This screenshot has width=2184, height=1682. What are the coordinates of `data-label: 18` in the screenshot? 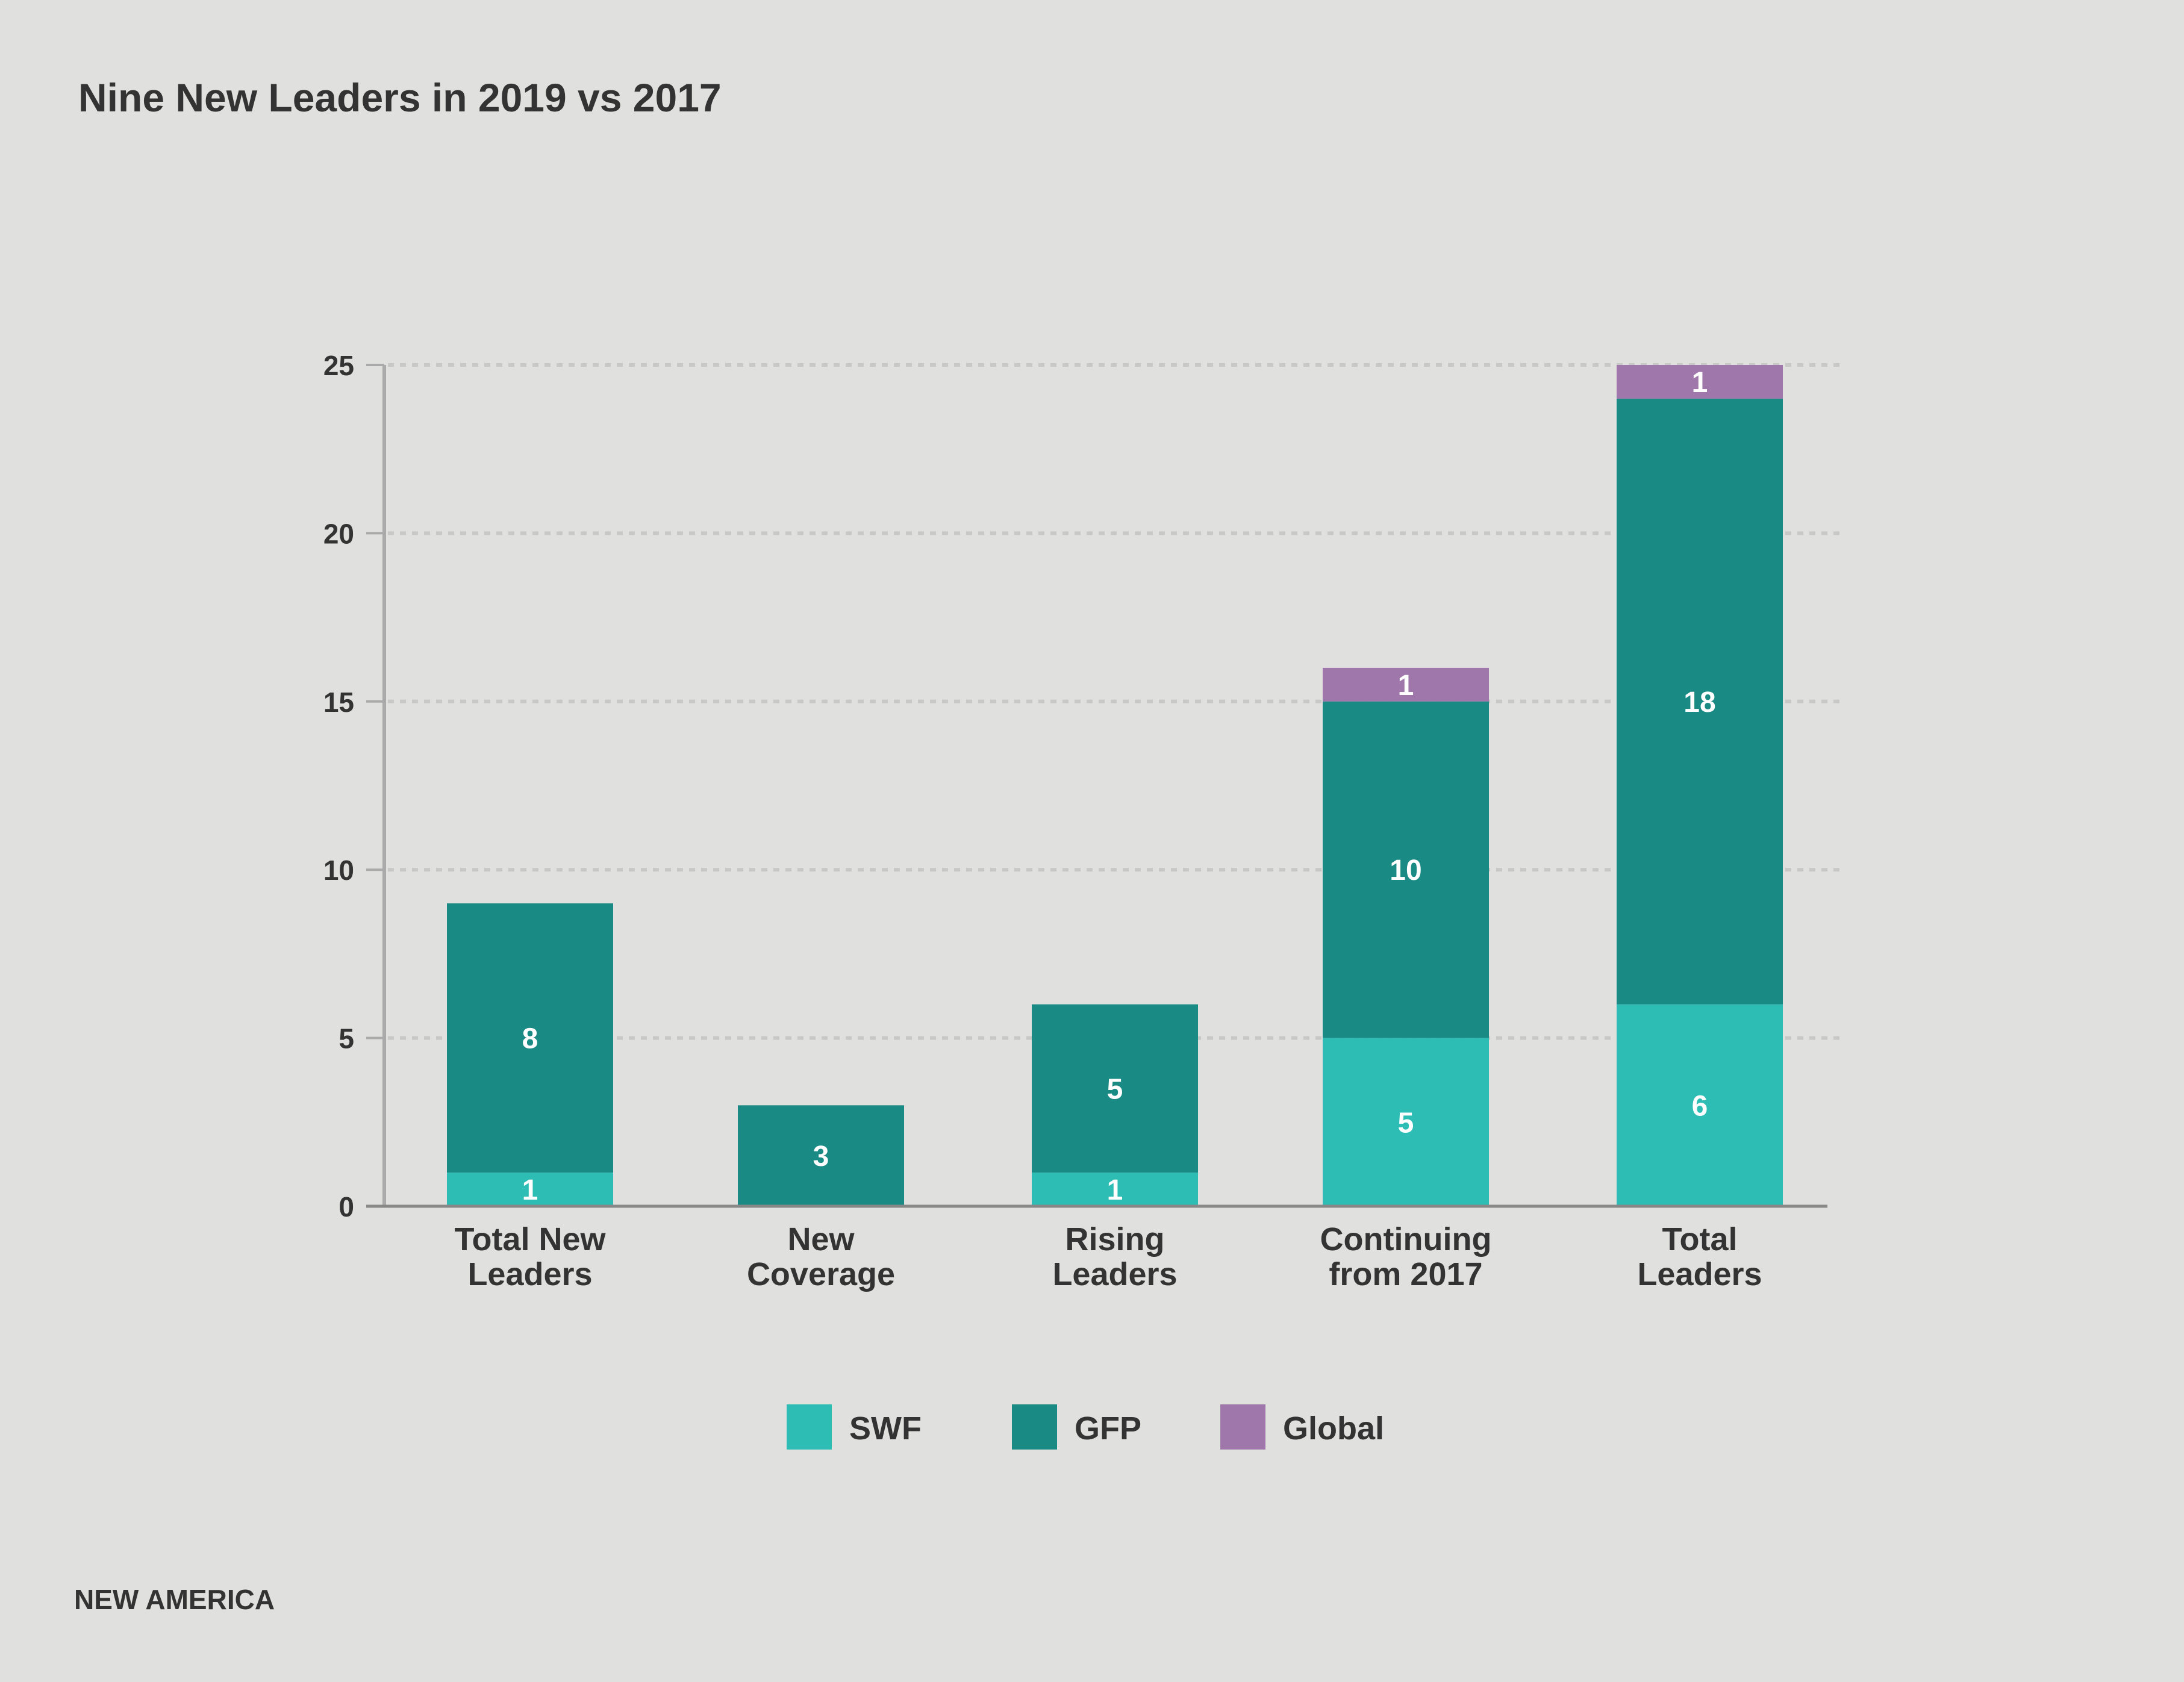 It's located at (1699, 702).